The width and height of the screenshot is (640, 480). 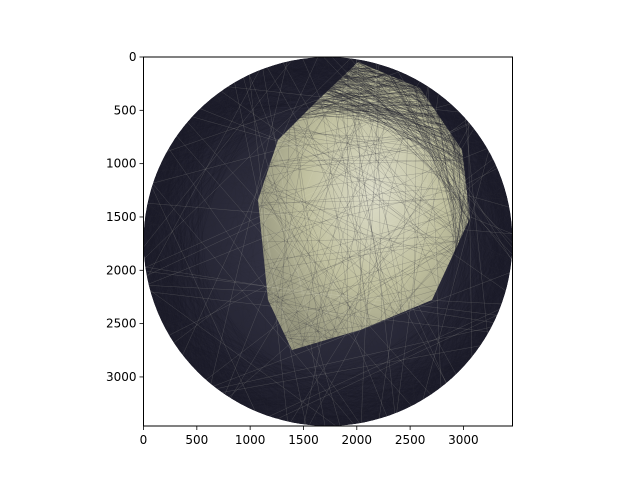 I want to click on x-tick-label: 3000, so click(x=463, y=440).